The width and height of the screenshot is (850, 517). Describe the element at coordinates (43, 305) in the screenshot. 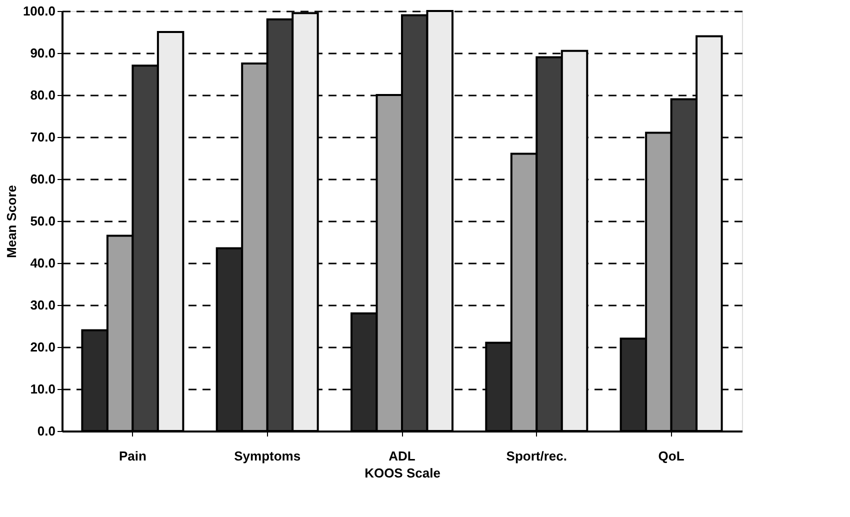

I see `y-tick-label: 30.0` at that location.